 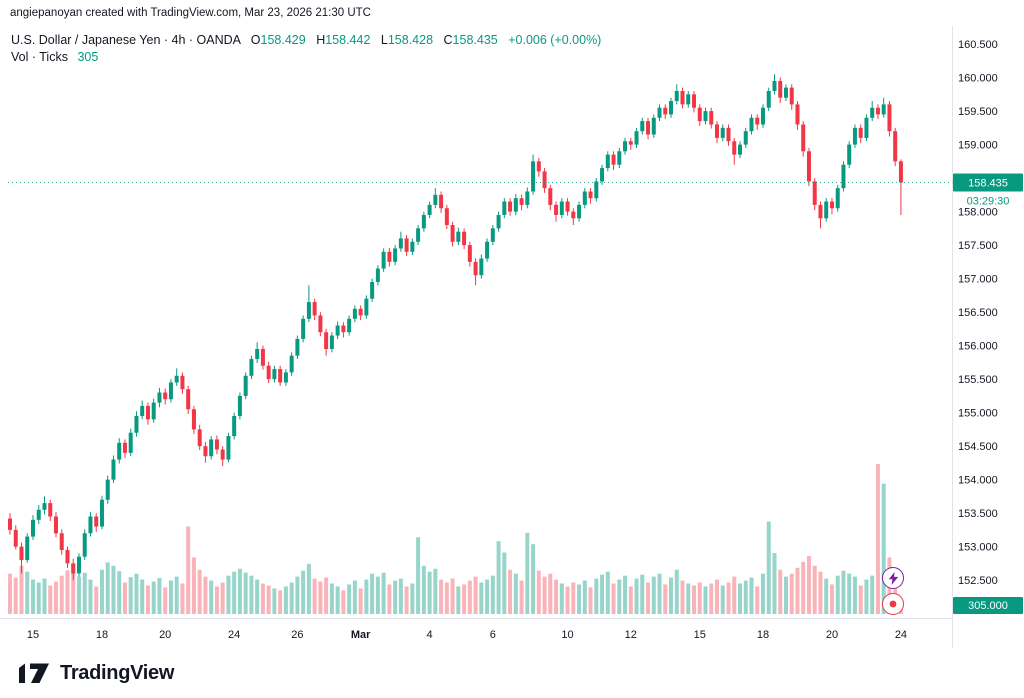 I want to click on time-tick-label: 20, so click(x=165, y=635).